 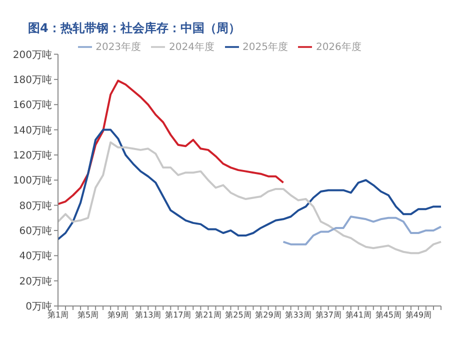 What do you see at coordinates (32, 130) in the screenshot?
I see `y-tick-label: 140万吨` at bounding box center [32, 130].